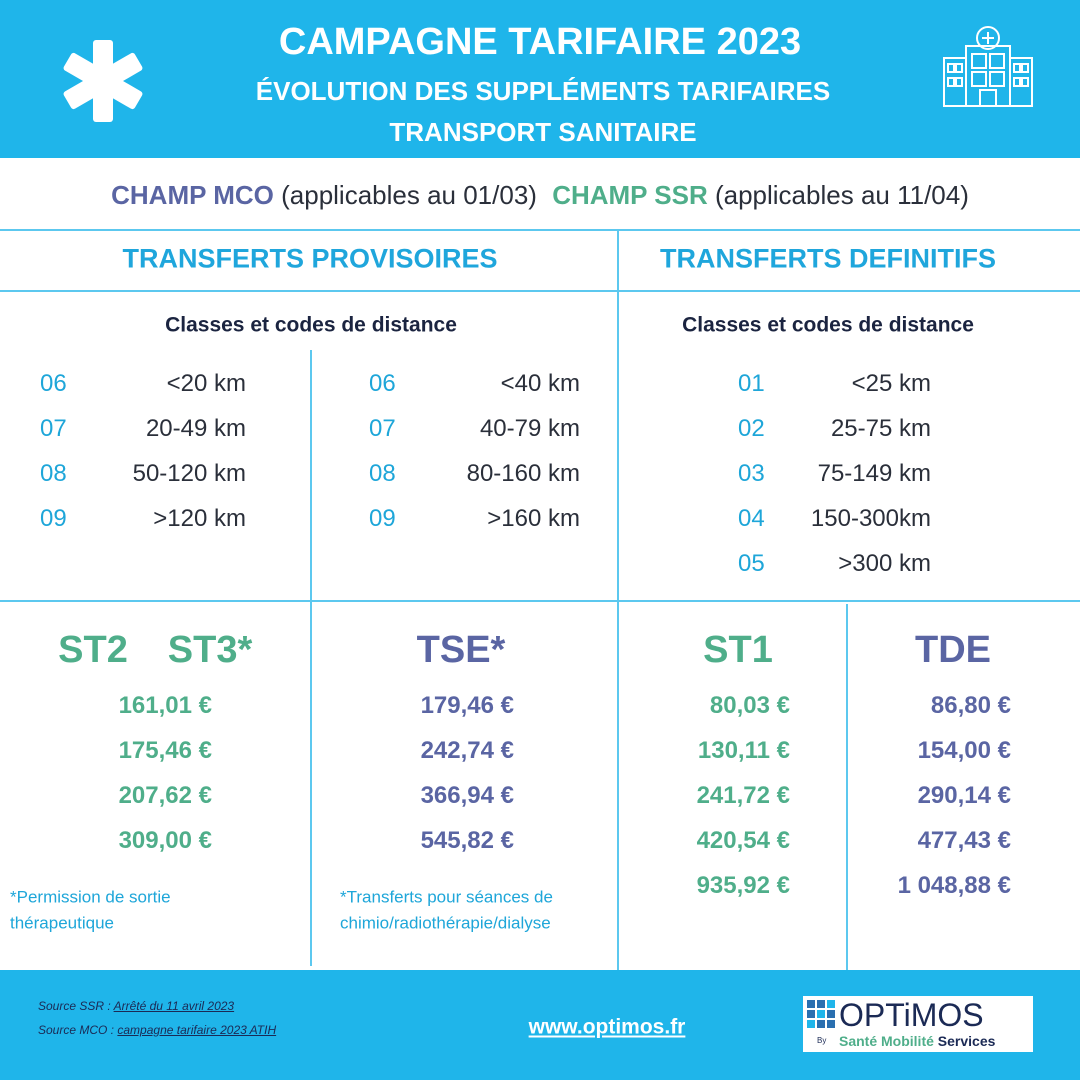 The width and height of the screenshot is (1080, 1080). What do you see at coordinates (630, 195) in the screenshot?
I see `ssr-label: CHAMP SSR` at bounding box center [630, 195].